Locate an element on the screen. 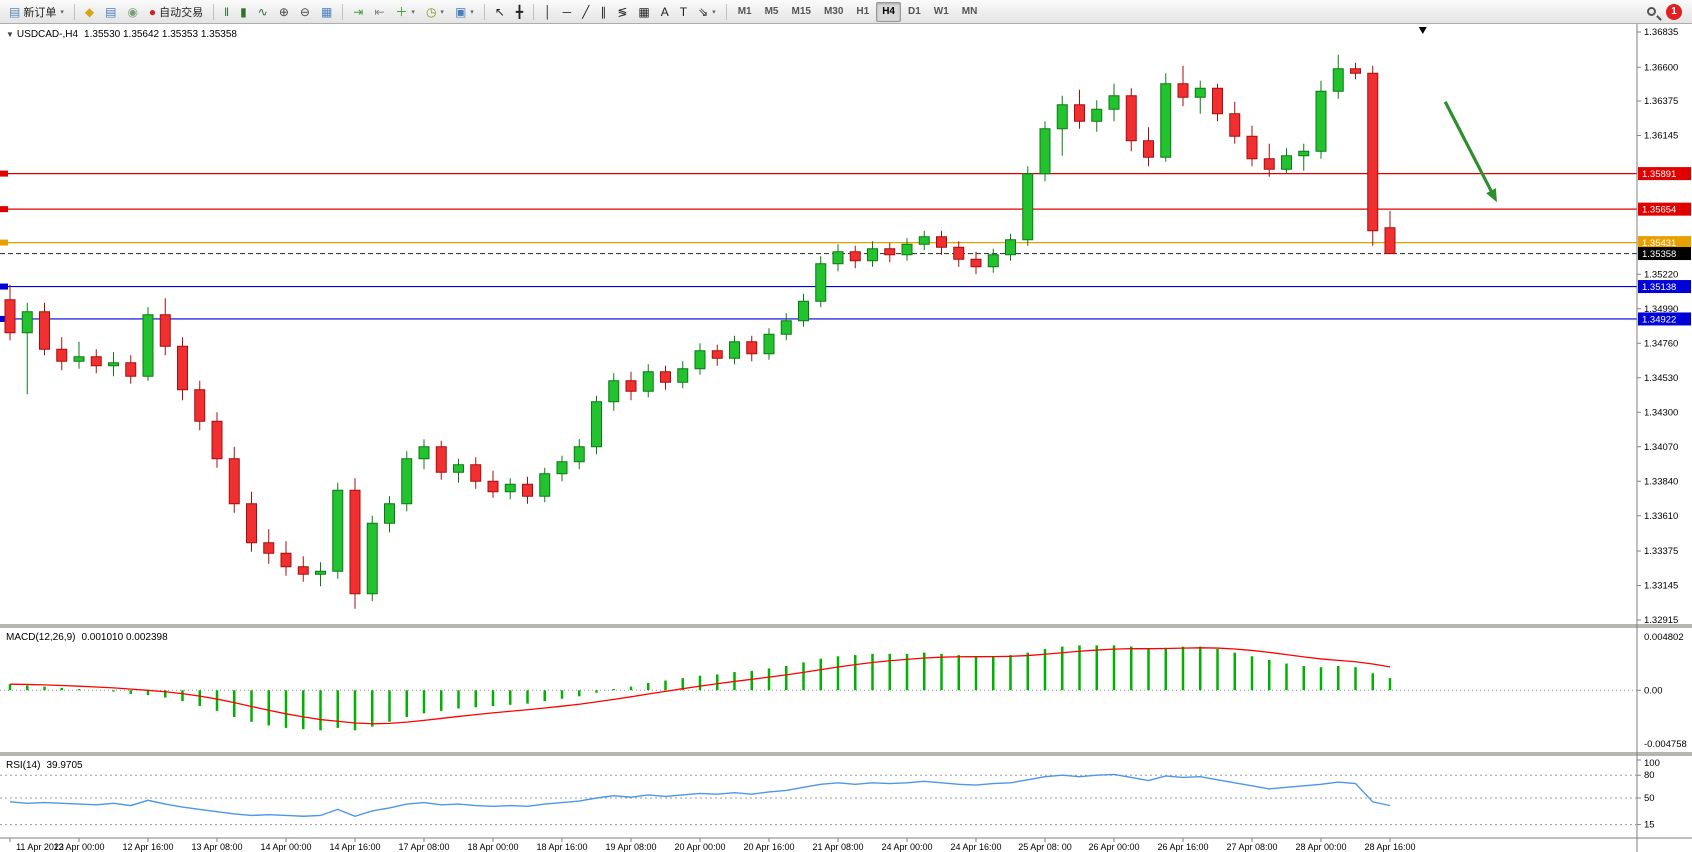 This screenshot has width=1692, height=852. vertical-line-button: │ is located at coordinates (548, 12).